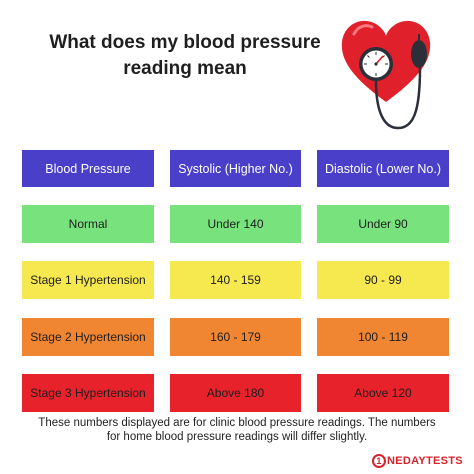  What do you see at coordinates (88, 337) in the screenshot?
I see `row-stage2-category: Stage 2 Hypertension` at bounding box center [88, 337].